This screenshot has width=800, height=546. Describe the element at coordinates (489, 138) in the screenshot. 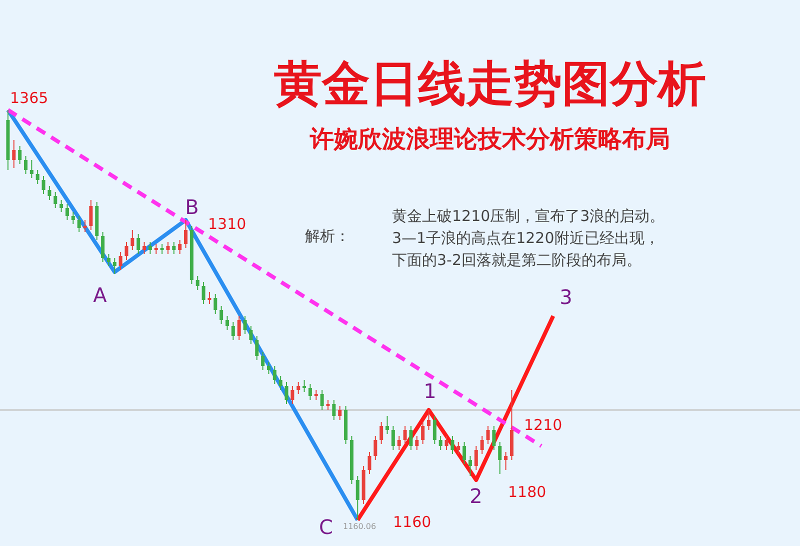

I see `text: 许婉欣波浪理论技术分析策略布局` at that location.